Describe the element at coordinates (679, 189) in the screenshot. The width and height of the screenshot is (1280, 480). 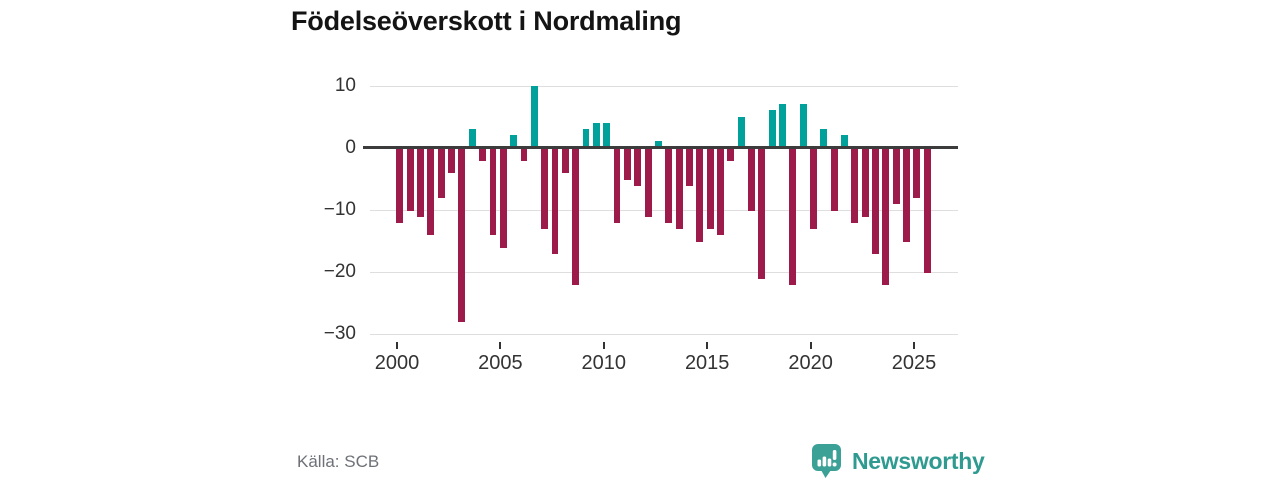
I see `bar-2013H2` at that location.